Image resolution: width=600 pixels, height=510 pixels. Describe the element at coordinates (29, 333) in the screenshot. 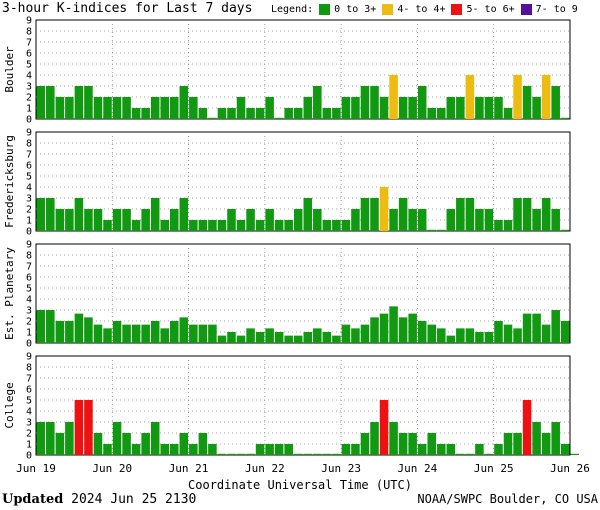

I see `y-tick-label: 1` at that location.